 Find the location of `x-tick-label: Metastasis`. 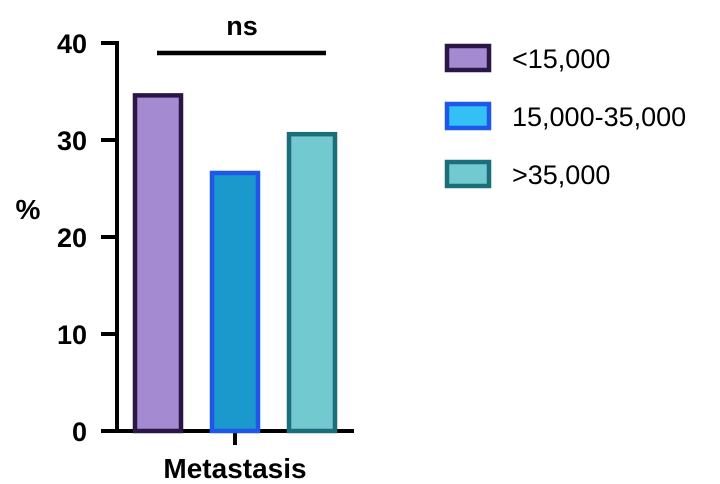

x-tick-label: Metastasis is located at coordinates (234, 468).